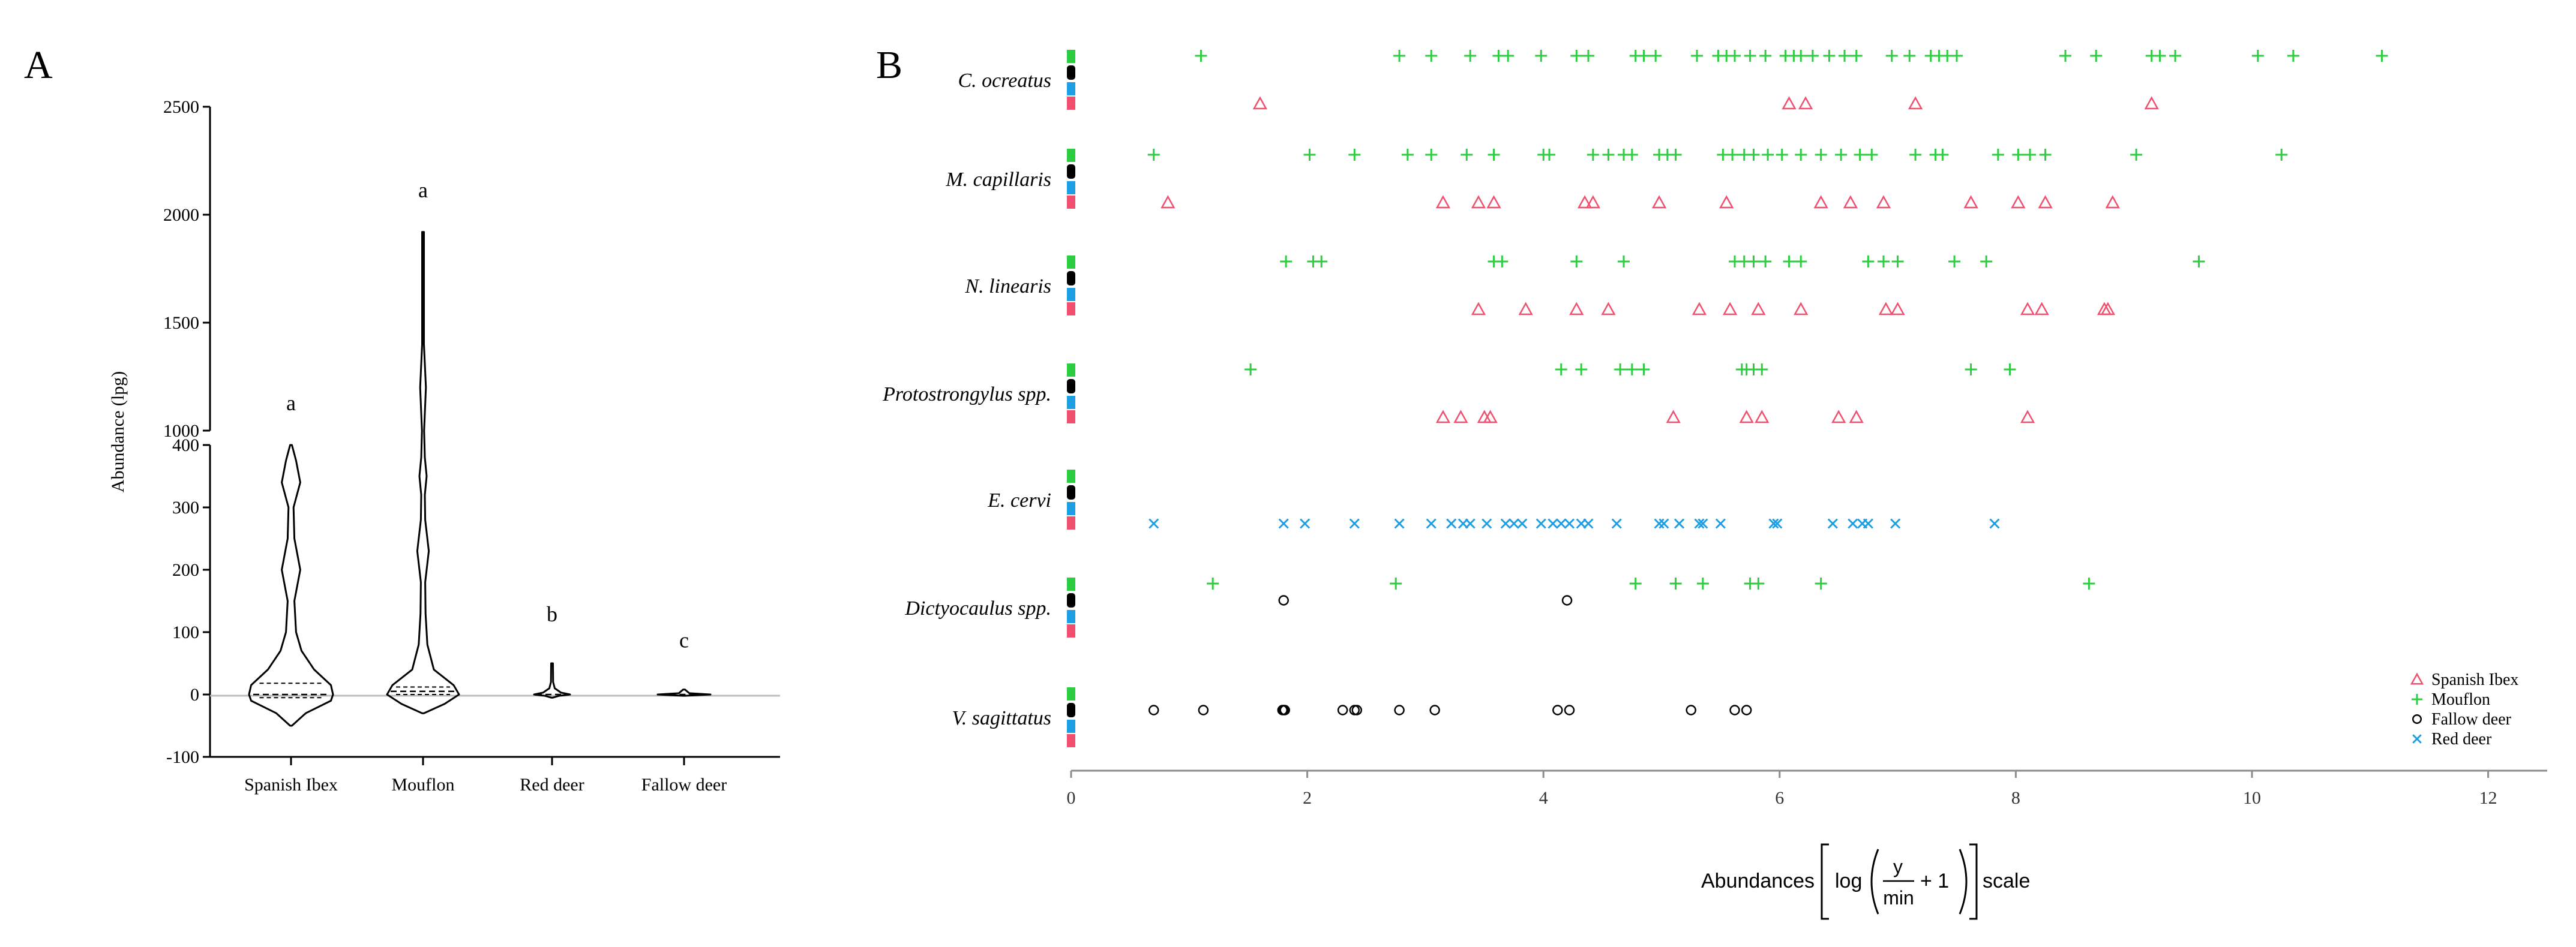 This screenshot has height=947, width=2576. I want to click on xlabel-bracket-left, so click(1825, 882).